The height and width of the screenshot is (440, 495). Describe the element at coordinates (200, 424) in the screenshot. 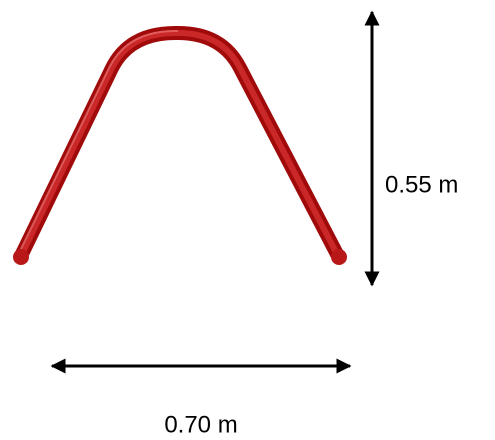

I see `width-label: 0.70 m` at that location.